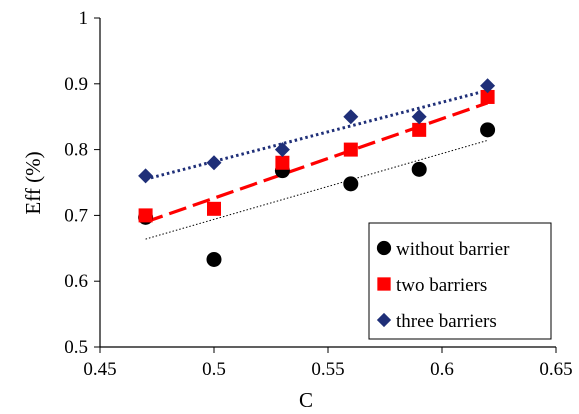 This screenshot has height=414, width=579. I want to click on x-tick-label: 0.55, so click(327, 369).